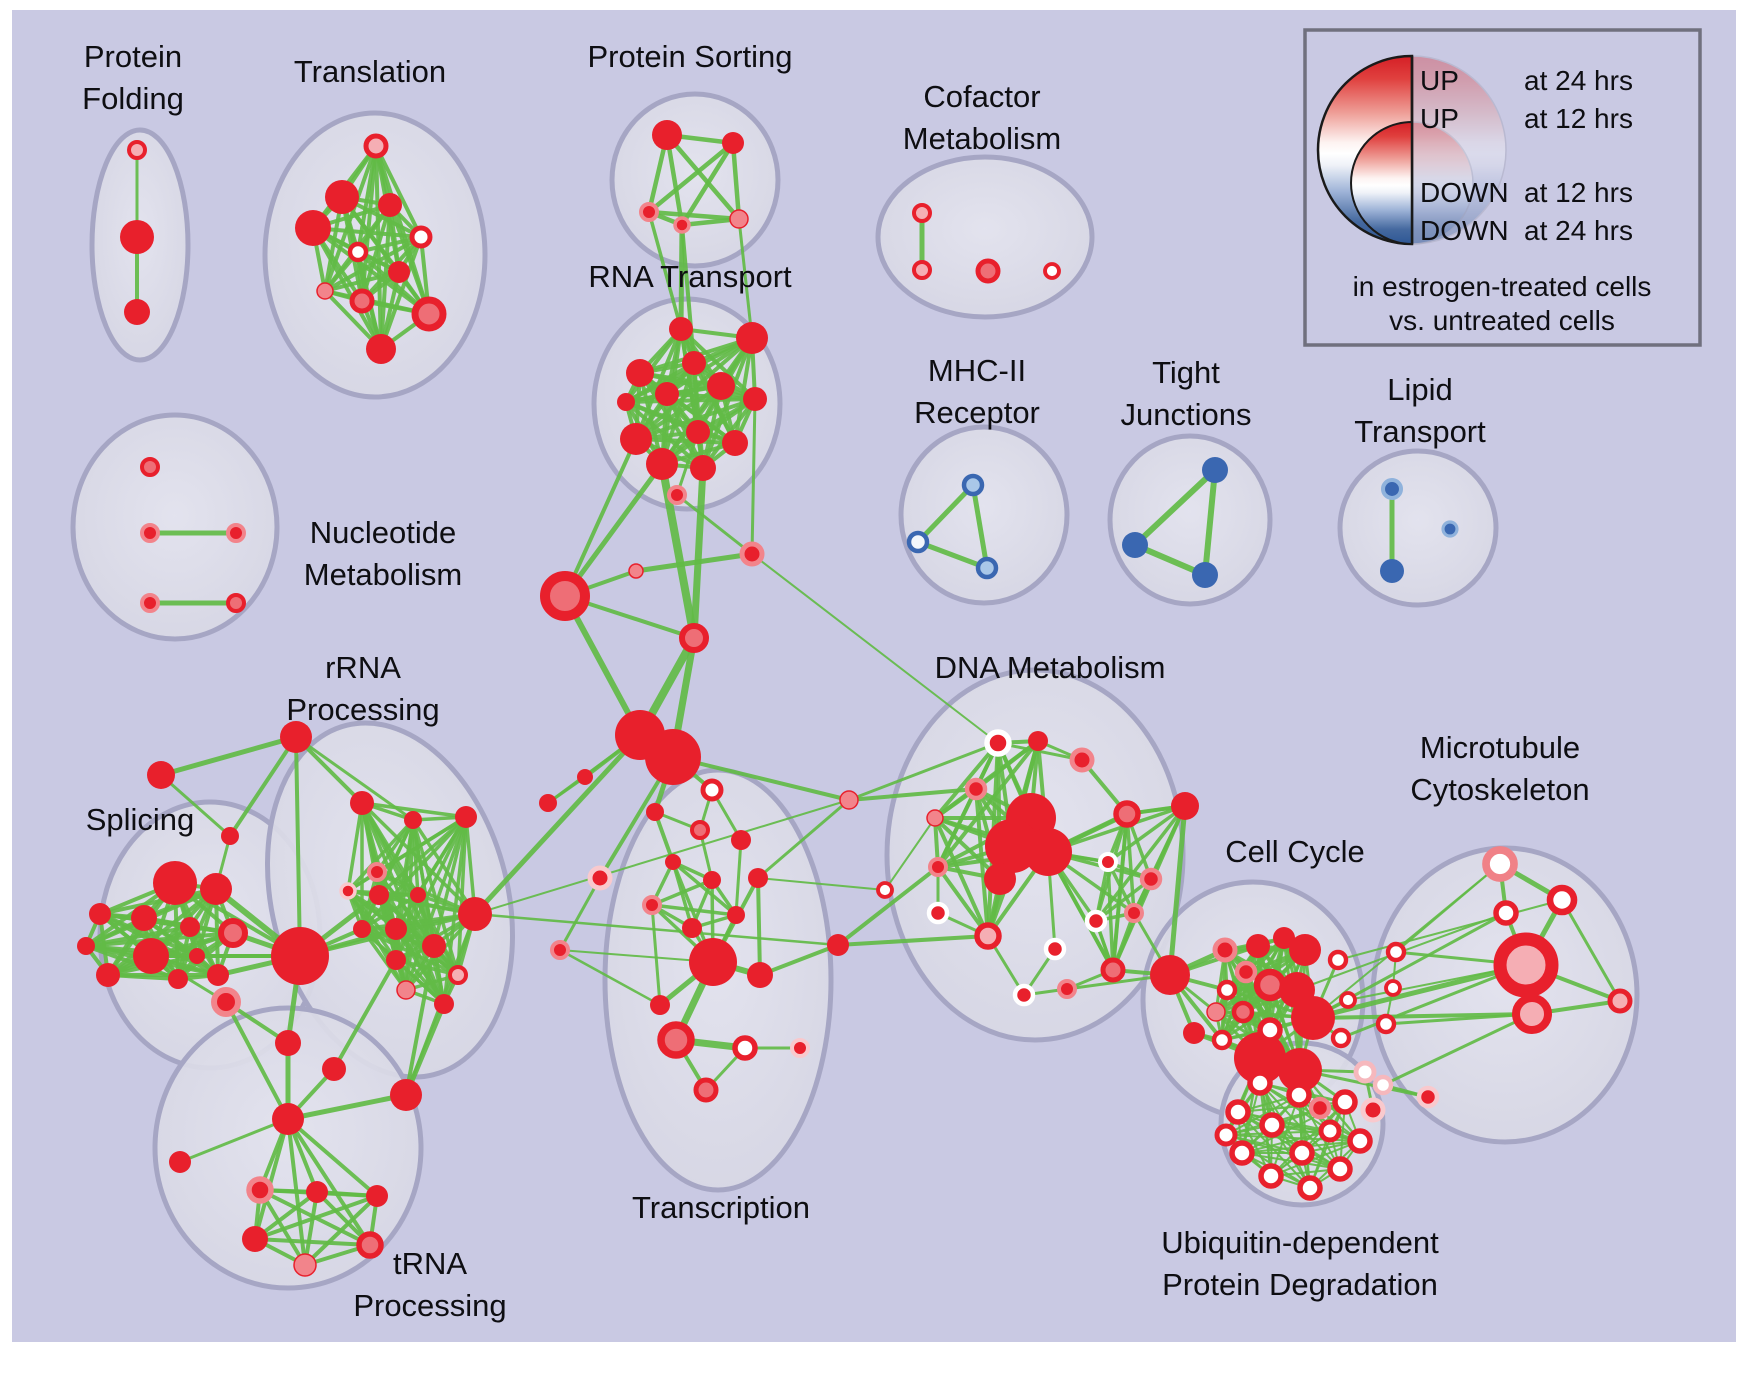 This screenshot has width=1750, height=1376. What do you see at coordinates (1186, 414) in the screenshot?
I see `cluster-label-tight-junctions: Junctions` at bounding box center [1186, 414].